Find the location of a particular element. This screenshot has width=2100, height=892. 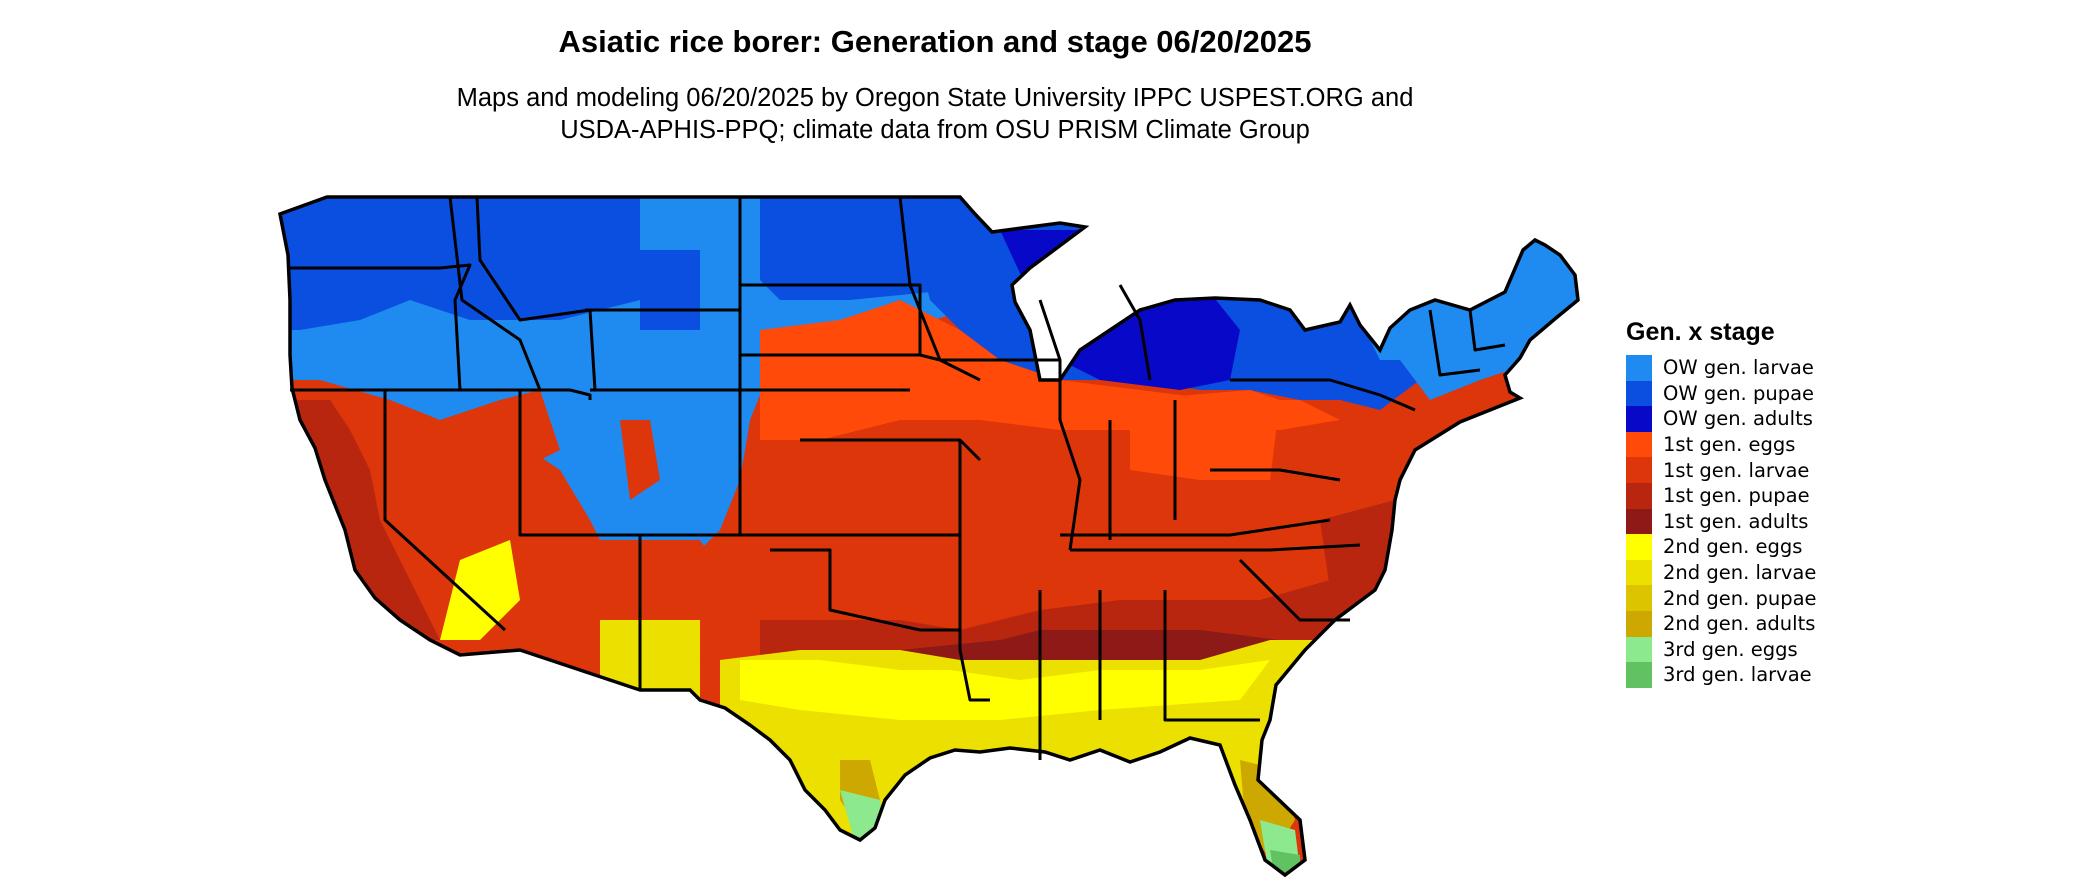

legend-item: OW gen. larvae is located at coordinates (1766, 368).